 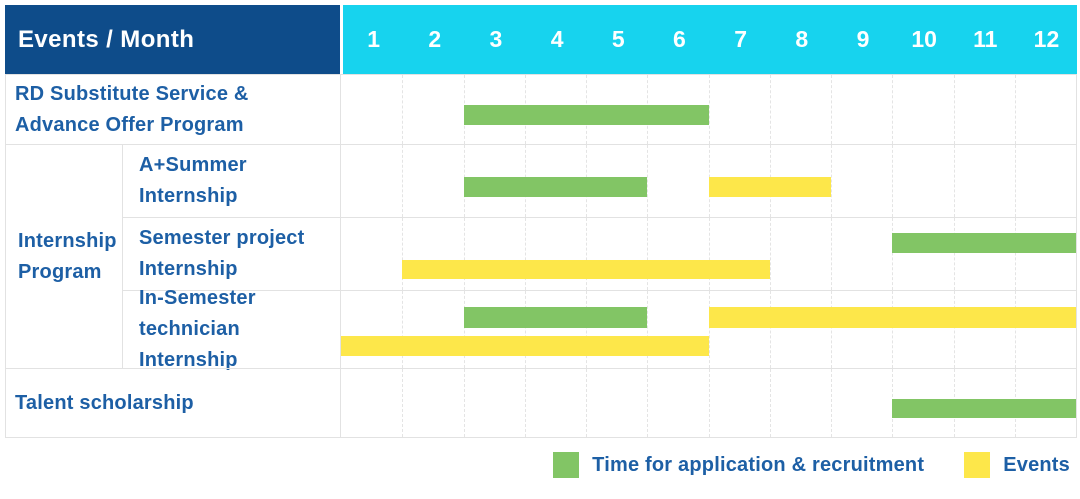 What do you see at coordinates (231, 253) in the screenshot?
I see `row-label-semester-project: Semester project Internship` at bounding box center [231, 253].